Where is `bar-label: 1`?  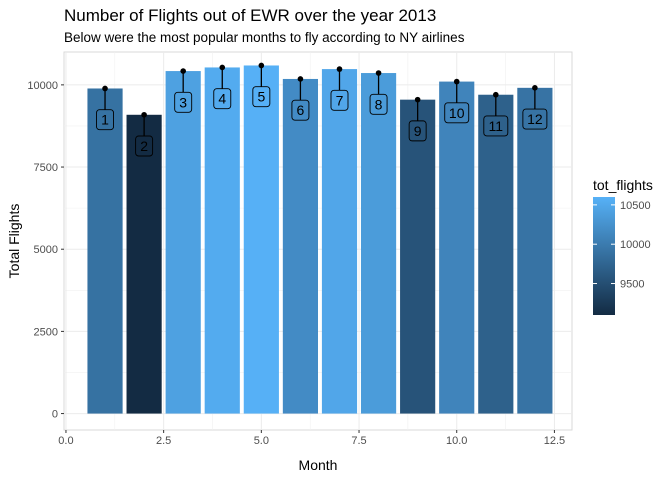 bar-label: 1 is located at coordinates (105, 120).